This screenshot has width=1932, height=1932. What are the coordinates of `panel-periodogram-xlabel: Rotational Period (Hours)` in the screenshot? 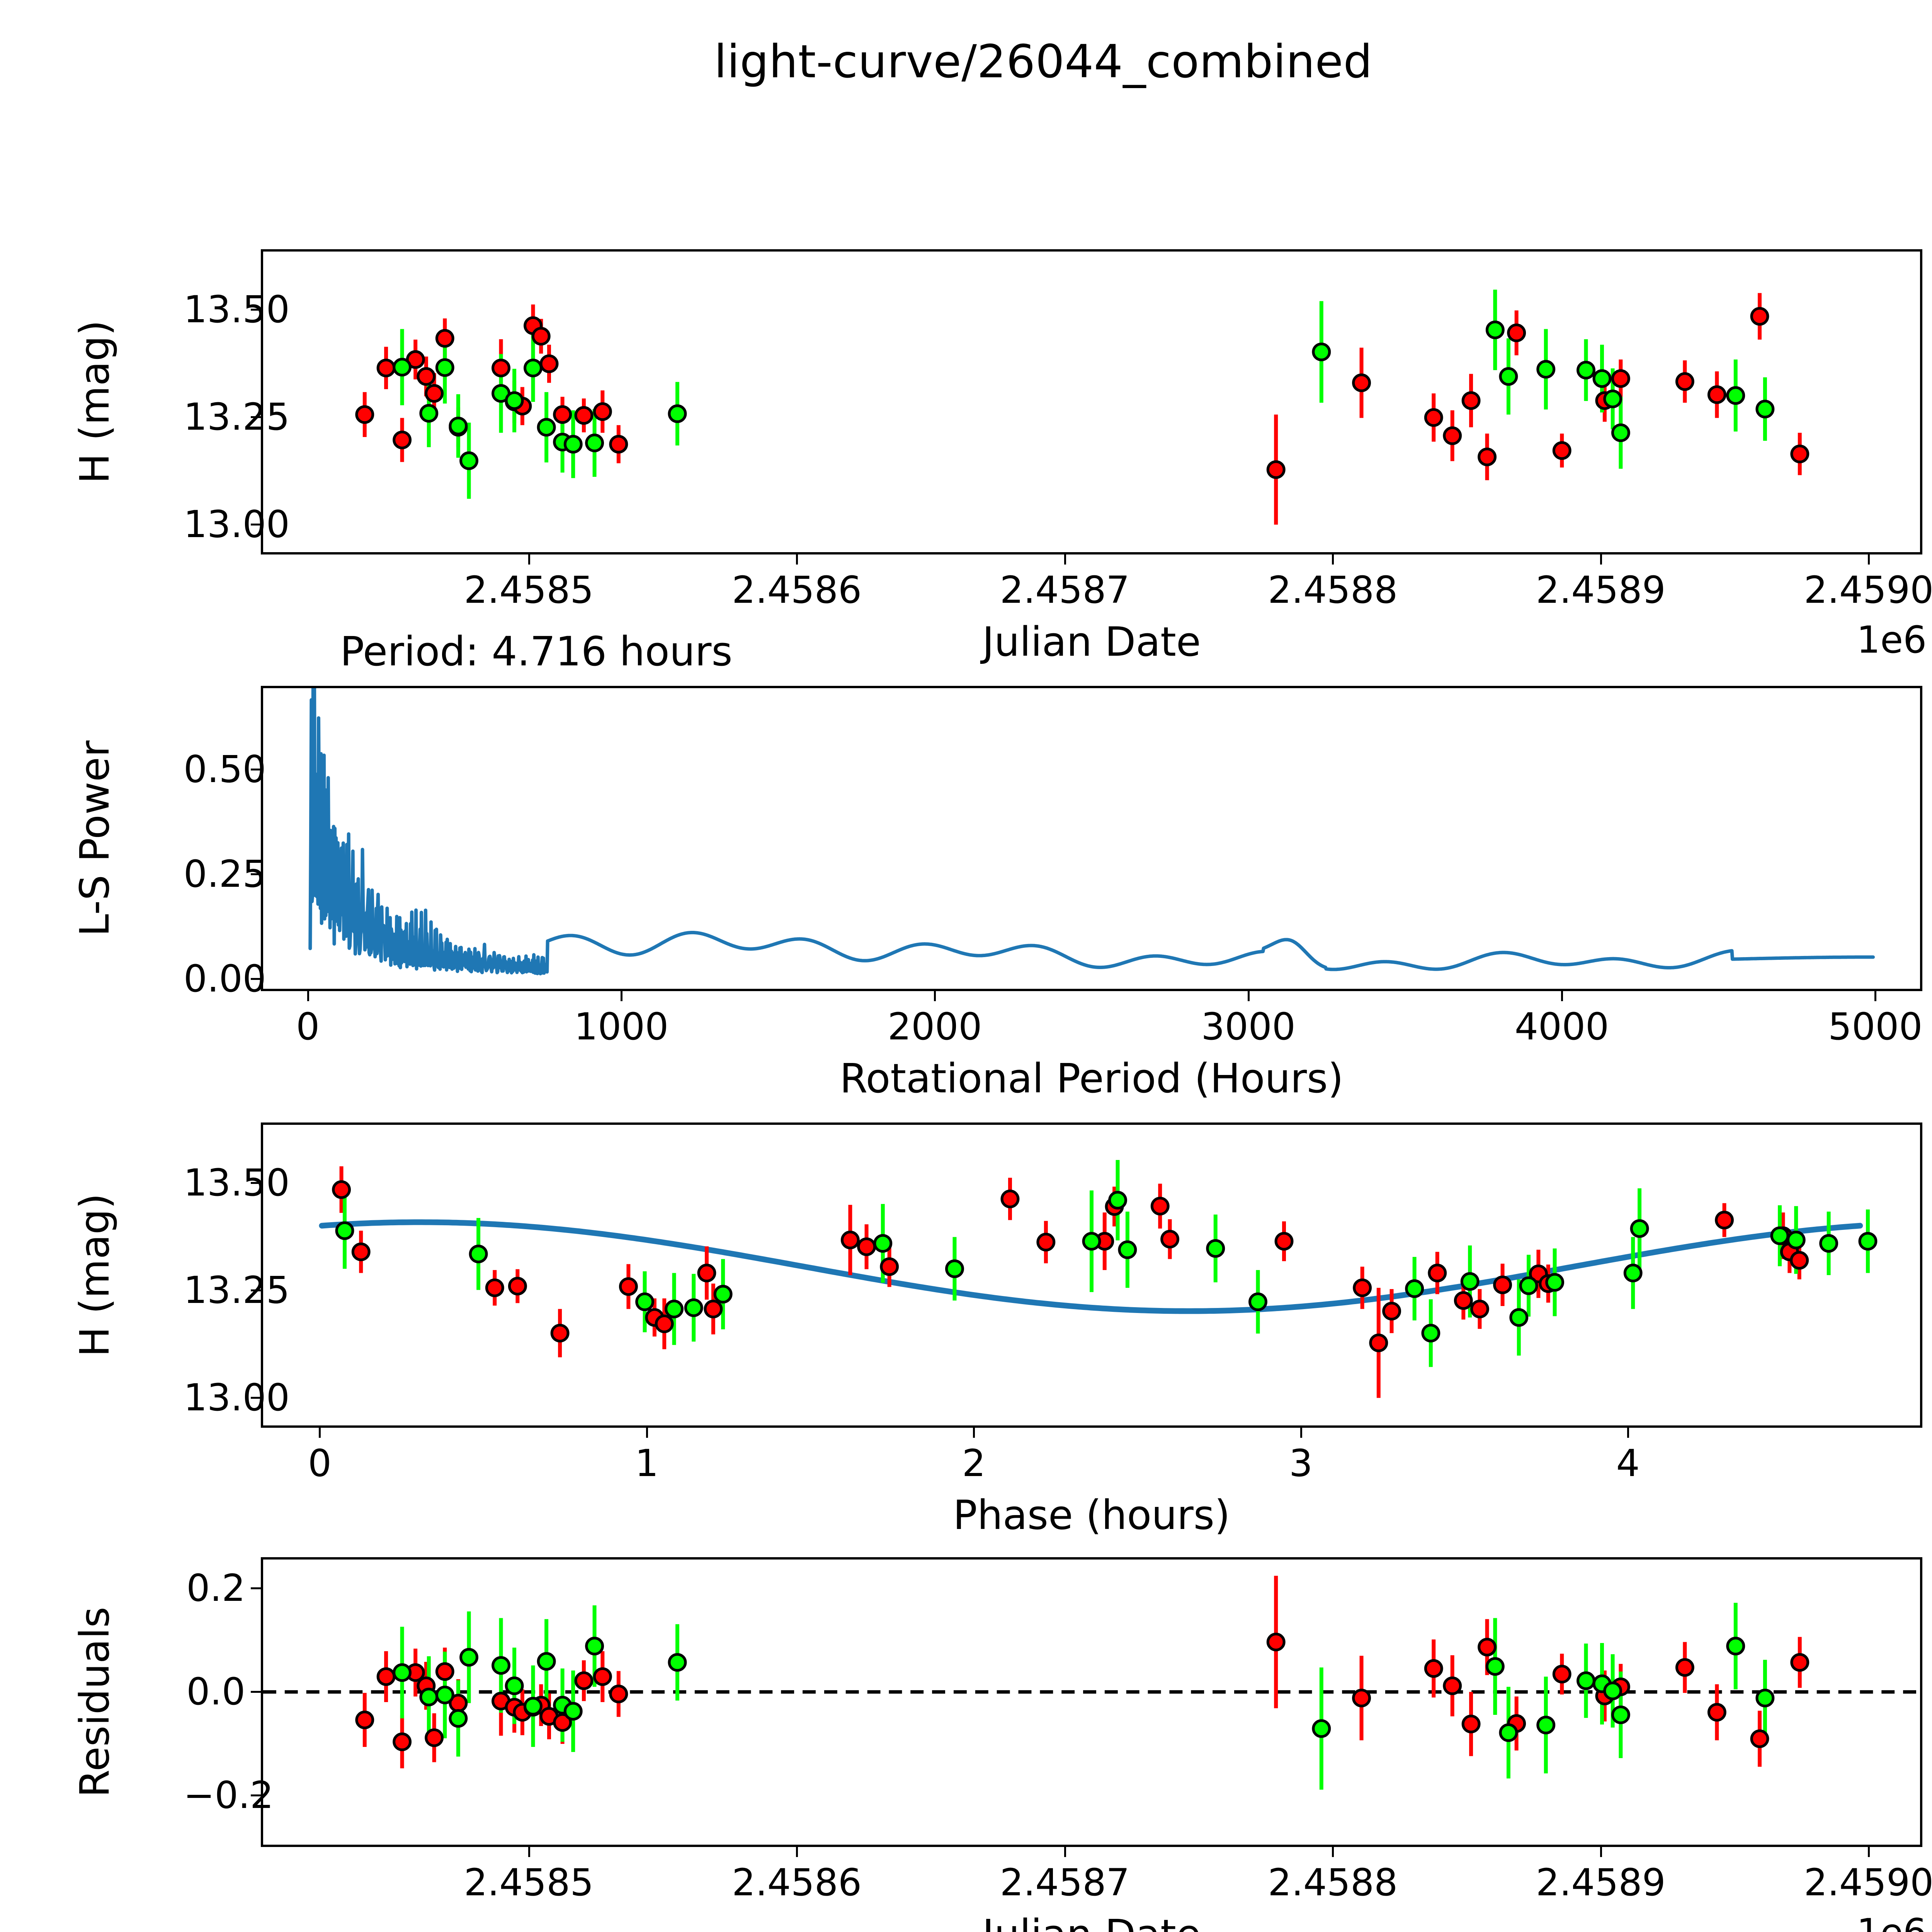 It's located at (1092, 1078).